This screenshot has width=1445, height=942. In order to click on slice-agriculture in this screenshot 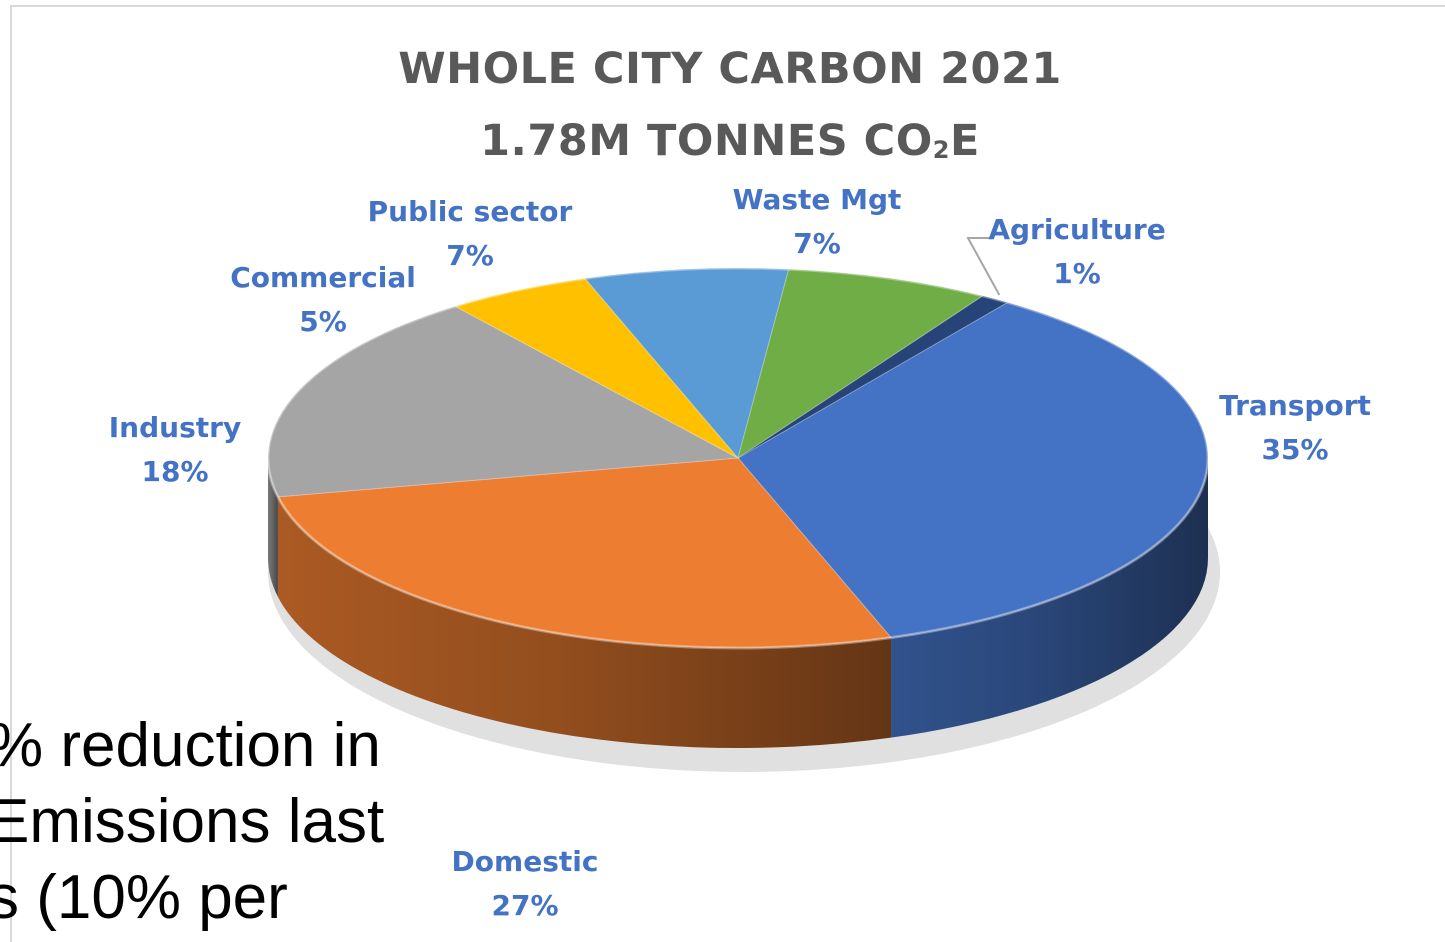, I will do `click(873, 377)`.